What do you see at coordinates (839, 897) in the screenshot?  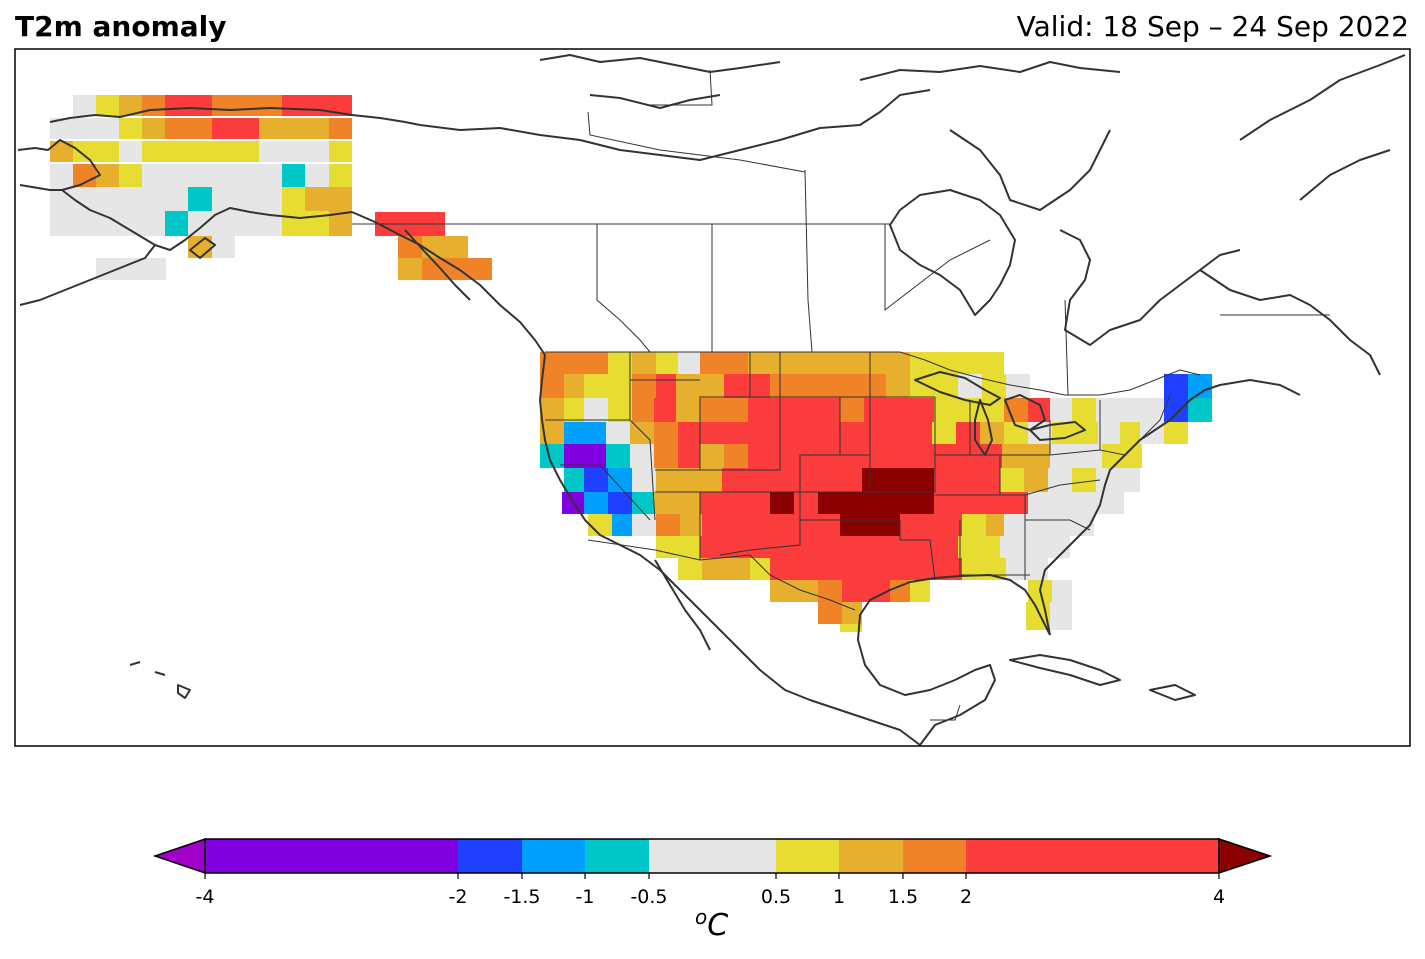 I see `colorbar-tick-label: 1` at bounding box center [839, 897].